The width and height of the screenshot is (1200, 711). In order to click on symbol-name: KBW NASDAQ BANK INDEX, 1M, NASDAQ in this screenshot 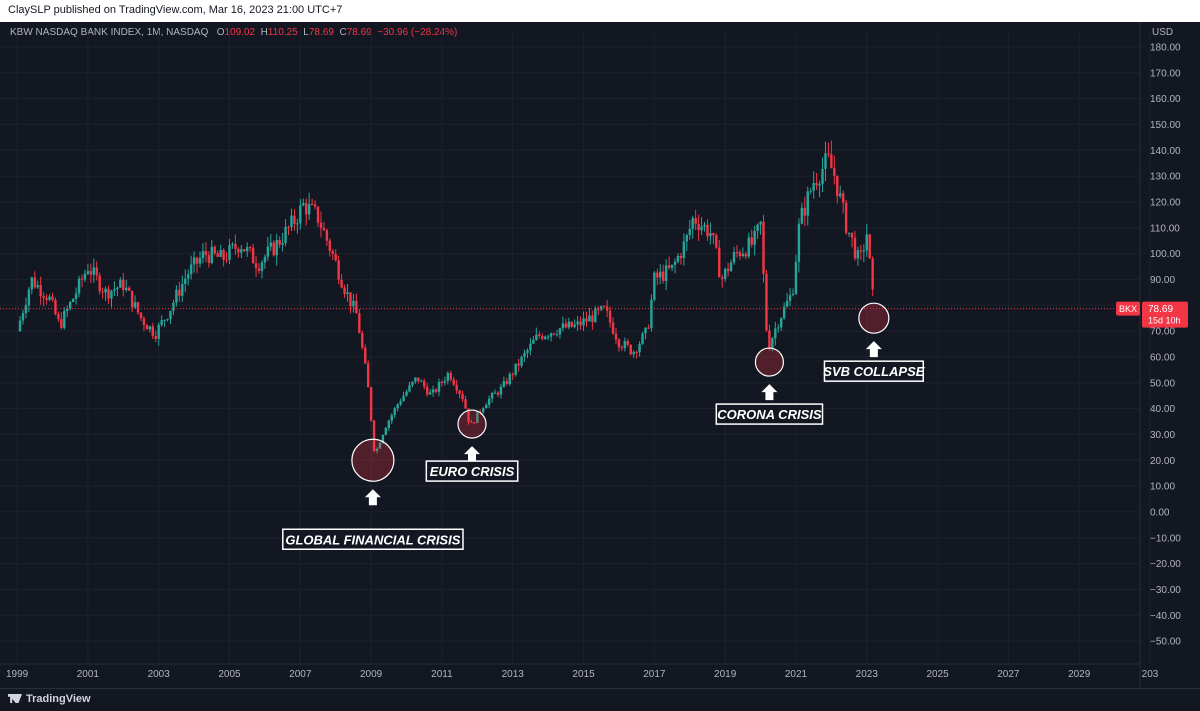, I will do `click(109, 32)`.